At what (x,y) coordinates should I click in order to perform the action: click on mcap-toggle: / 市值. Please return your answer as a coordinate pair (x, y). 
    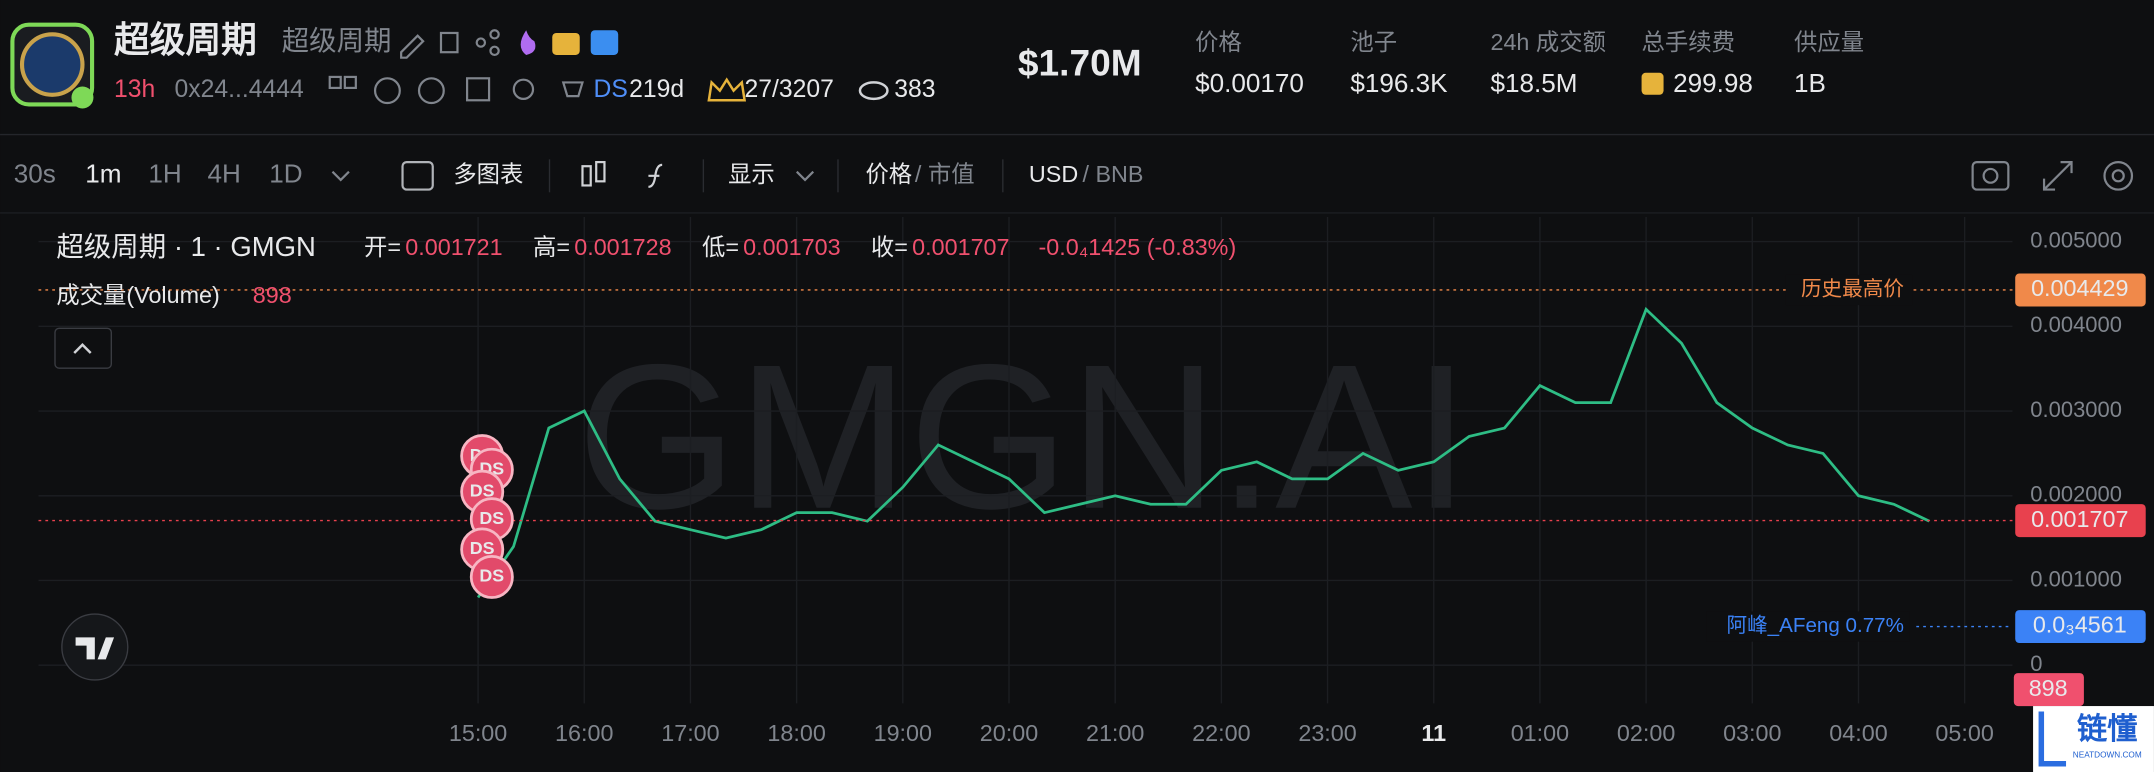
    Looking at the image, I should click on (945, 174).